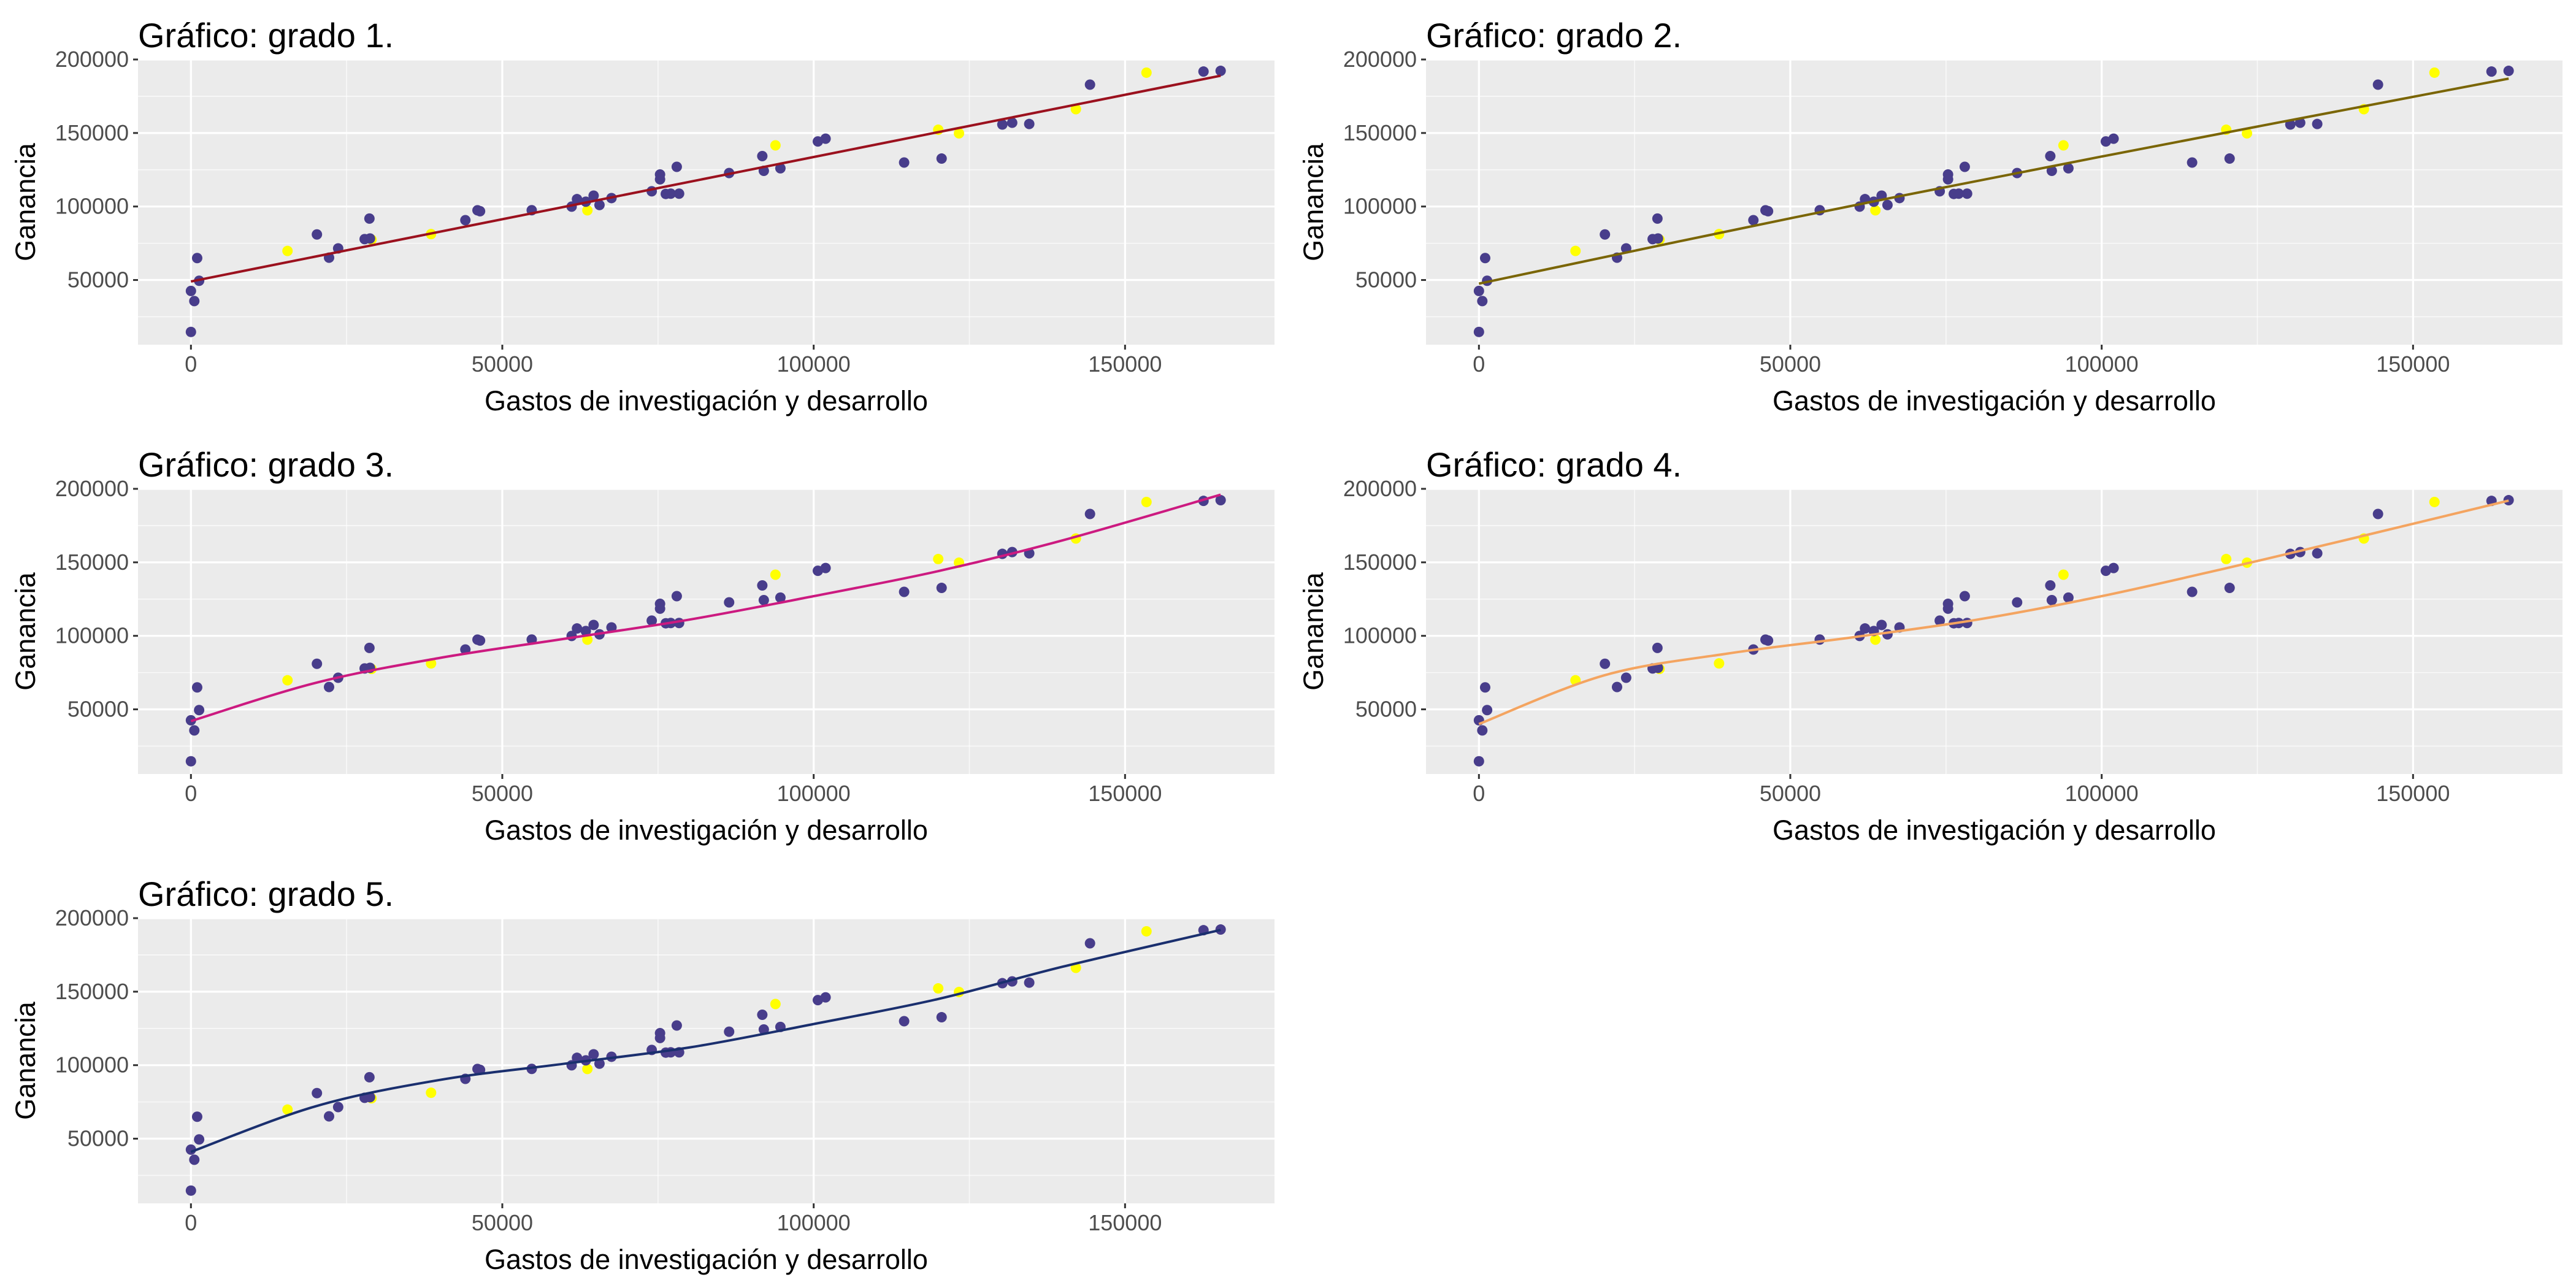 The height and width of the screenshot is (1288, 2576). I want to click on data-points, so click(705, 1060).